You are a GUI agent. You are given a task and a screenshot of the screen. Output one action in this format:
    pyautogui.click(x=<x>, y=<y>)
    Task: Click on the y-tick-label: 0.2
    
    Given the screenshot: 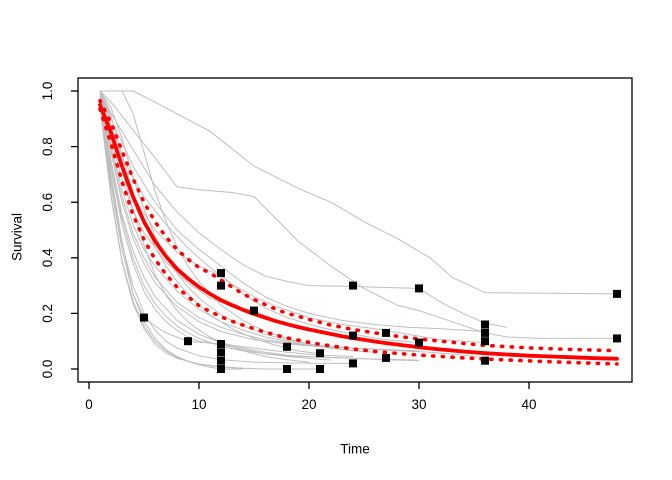 What is the action you would take?
    pyautogui.click(x=47, y=313)
    